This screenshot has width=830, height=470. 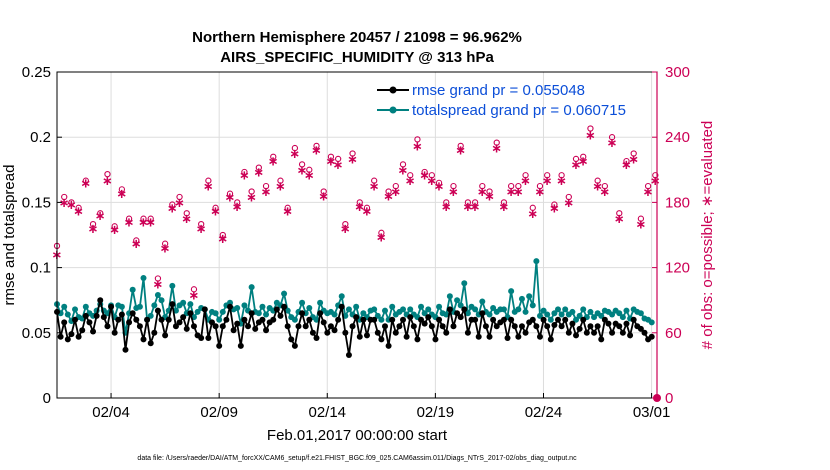 What do you see at coordinates (327, 412) in the screenshot?
I see `x-tick-label: 02/14` at bounding box center [327, 412].